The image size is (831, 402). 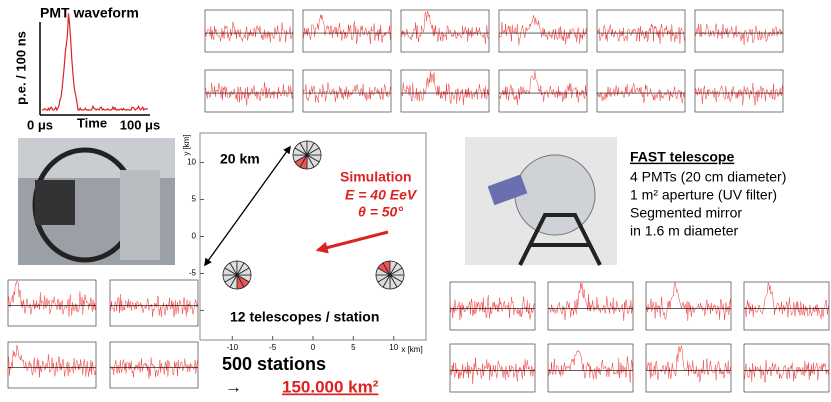 What do you see at coordinates (273, 347) in the screenshot?
I see `x-tick-label: -5` at bounding box center [273, 347].